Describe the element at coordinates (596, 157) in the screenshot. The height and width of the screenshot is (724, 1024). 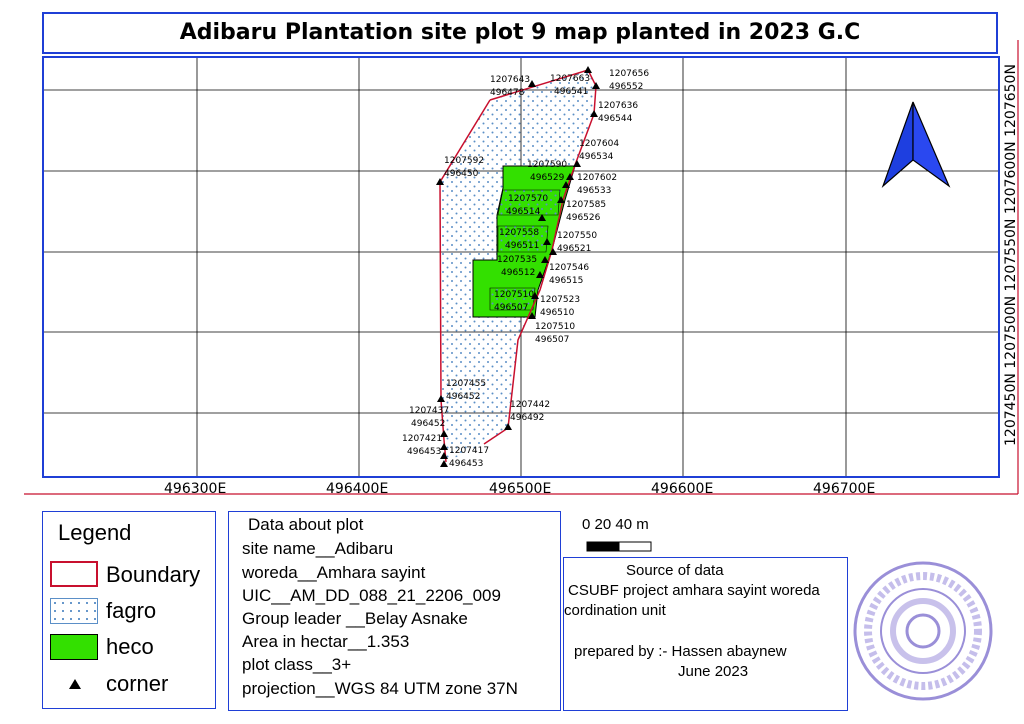
I see `corner-label-e: 496534` at that location.